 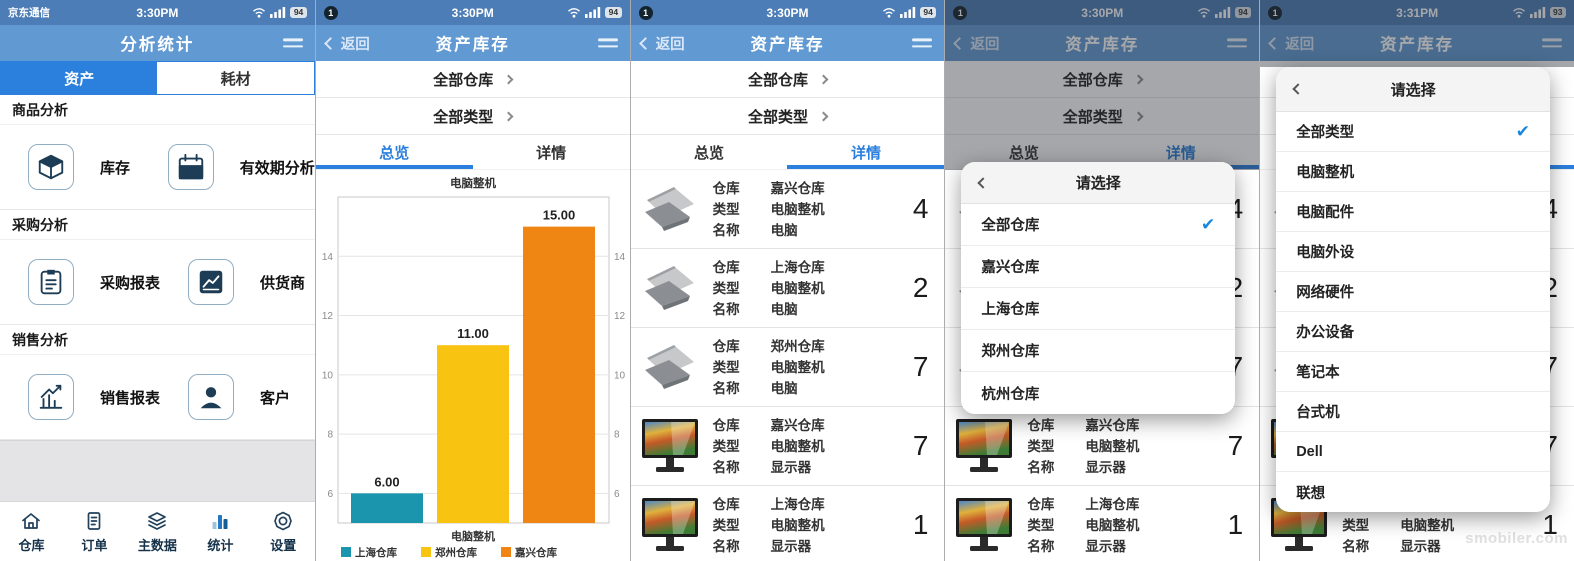 What do you see at coordinates (157, 340) in the screenshot?
I see `section-header-sales-analysis: 销售分析` at bounding box center [157, 340].